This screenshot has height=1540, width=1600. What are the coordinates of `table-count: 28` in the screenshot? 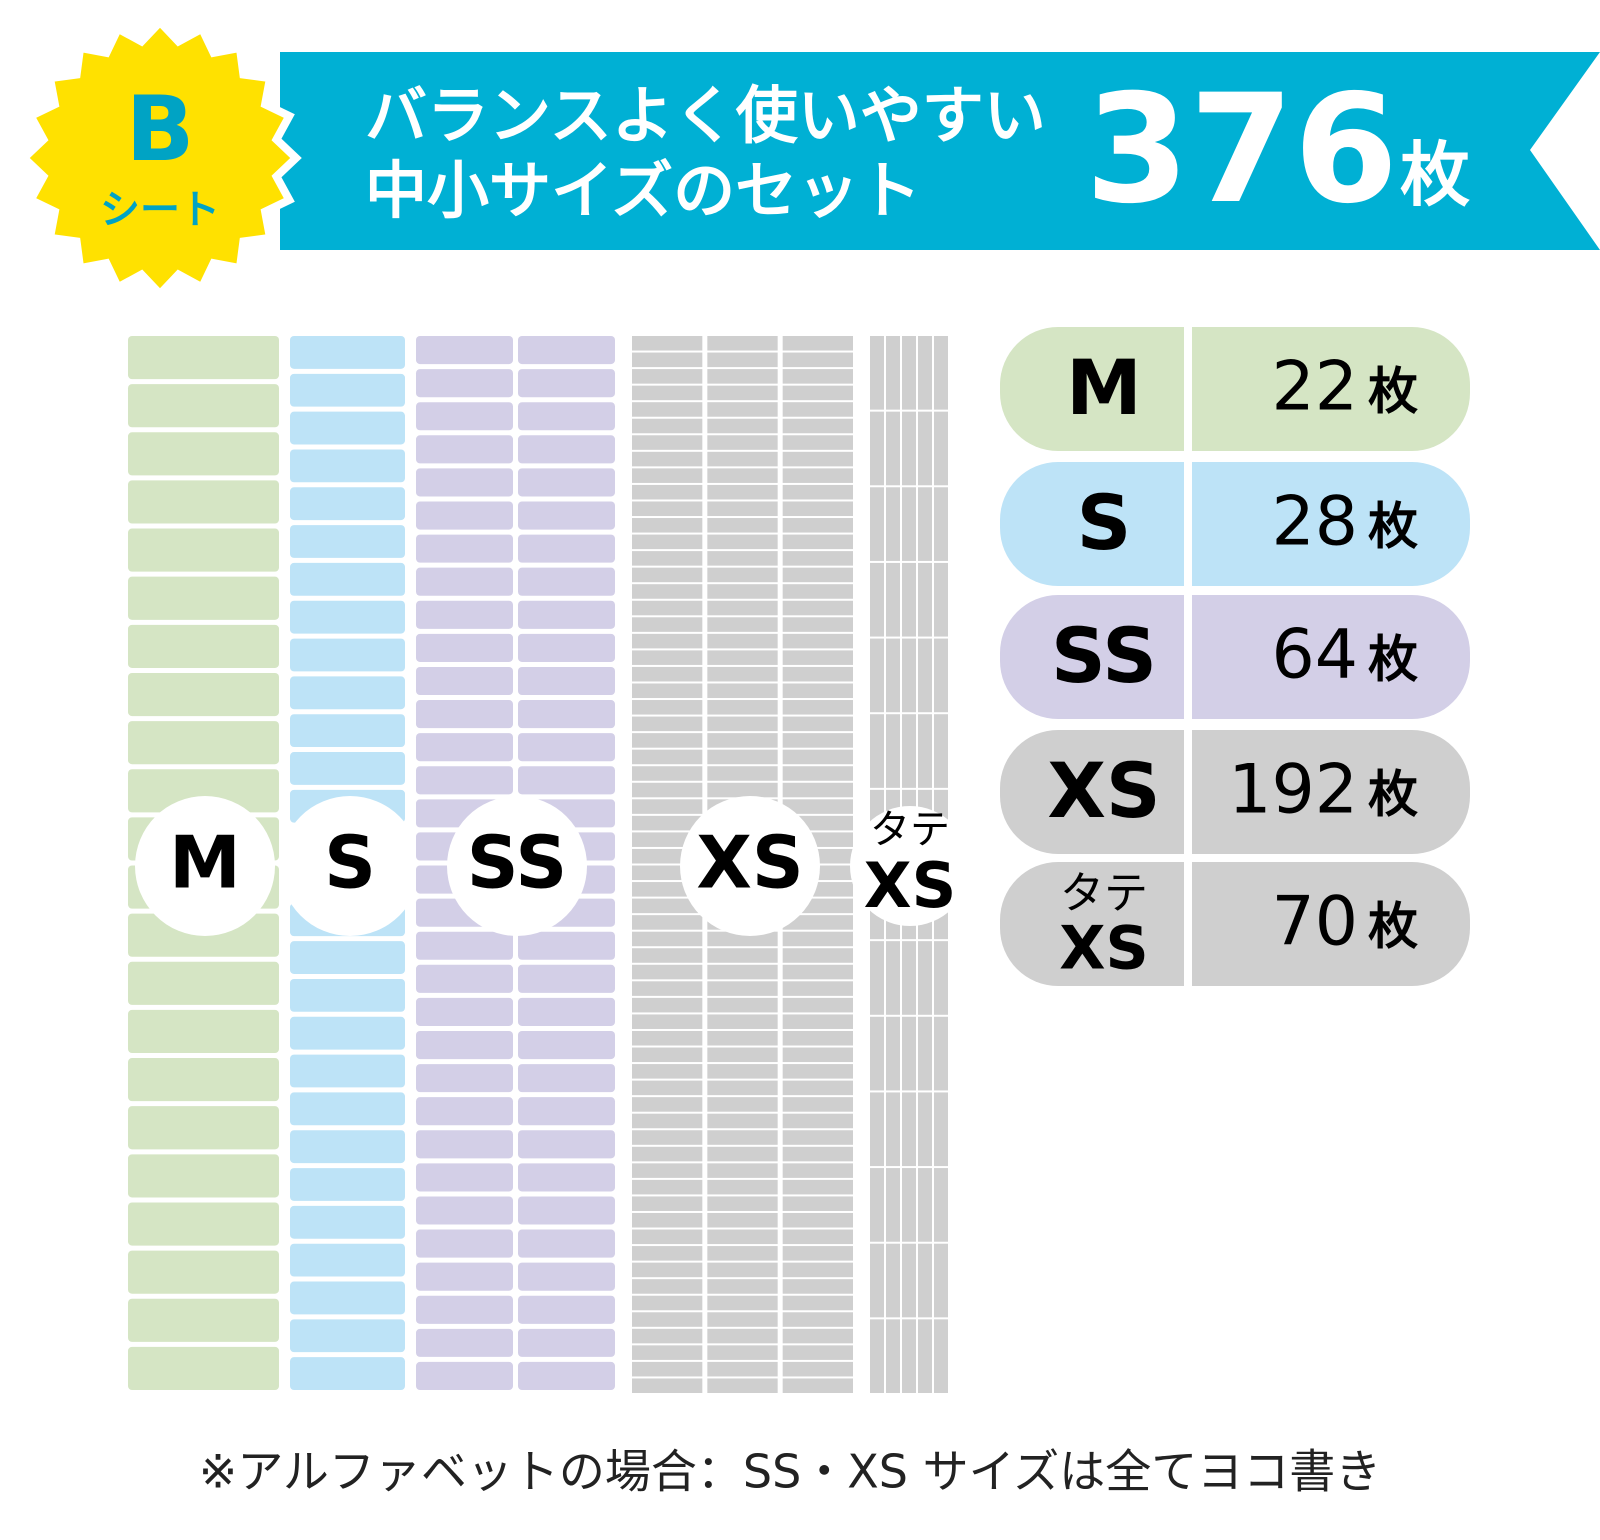 It's located at (1314, 522).